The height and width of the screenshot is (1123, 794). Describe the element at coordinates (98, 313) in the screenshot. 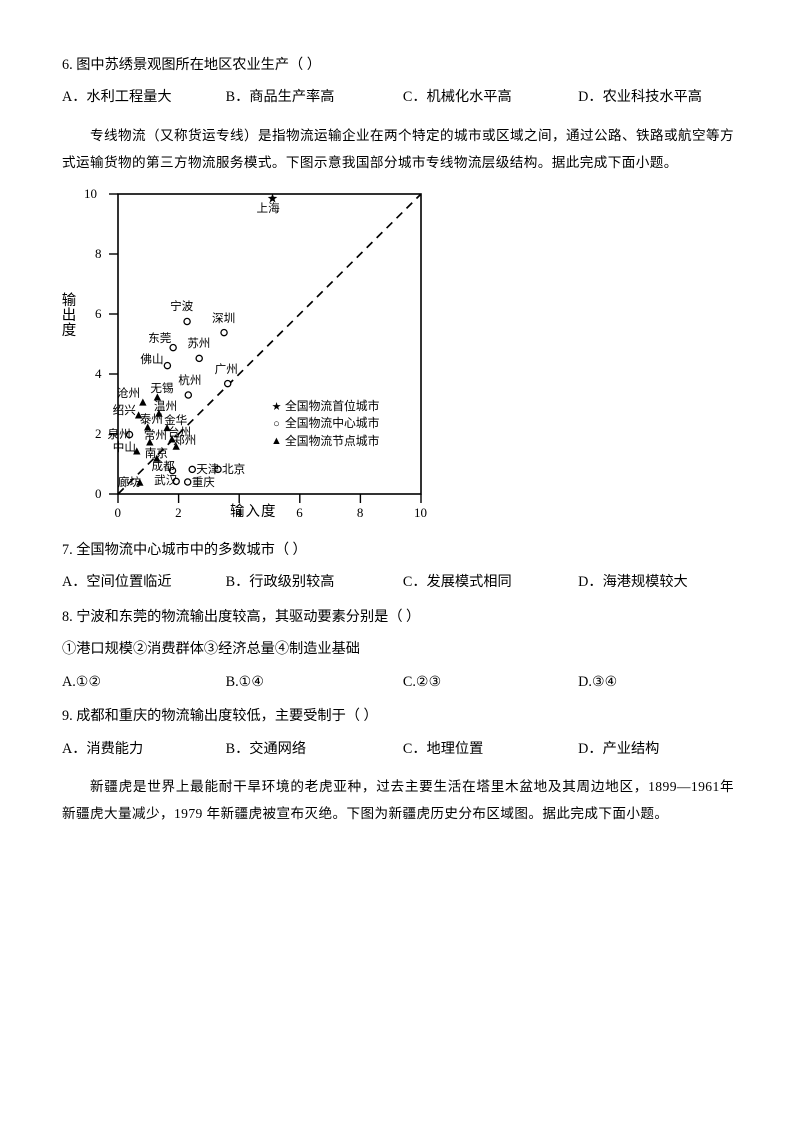

I see `y-tick-6: 6` at that location.